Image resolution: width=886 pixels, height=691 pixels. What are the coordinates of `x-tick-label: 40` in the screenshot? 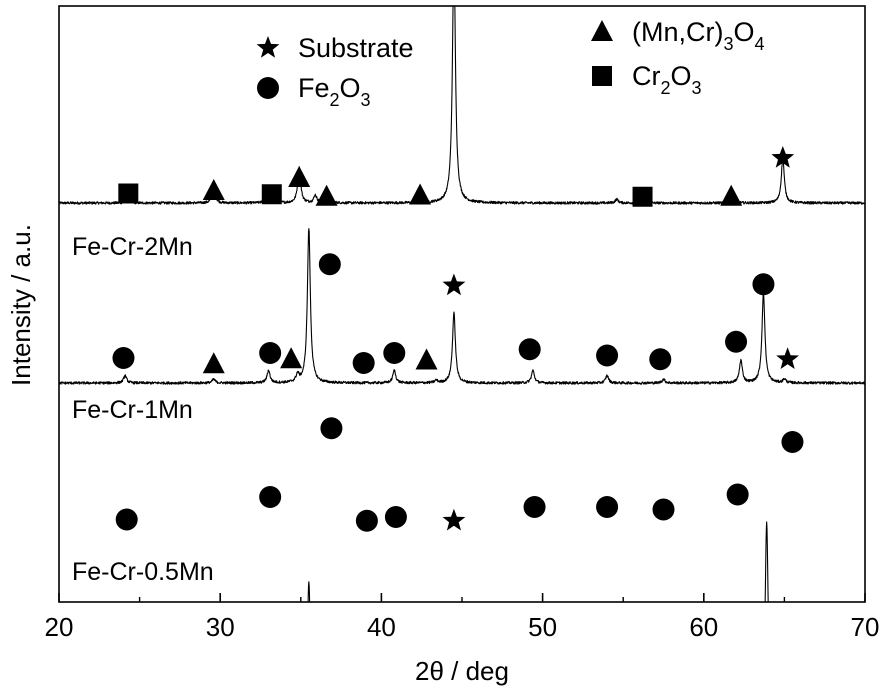 It's located at (381, 627).